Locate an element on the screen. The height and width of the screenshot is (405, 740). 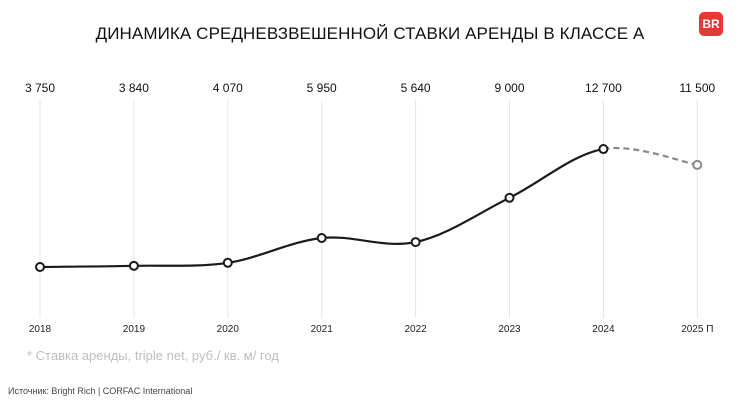
value-label: 3 840 is located at coordinates (134, 88).